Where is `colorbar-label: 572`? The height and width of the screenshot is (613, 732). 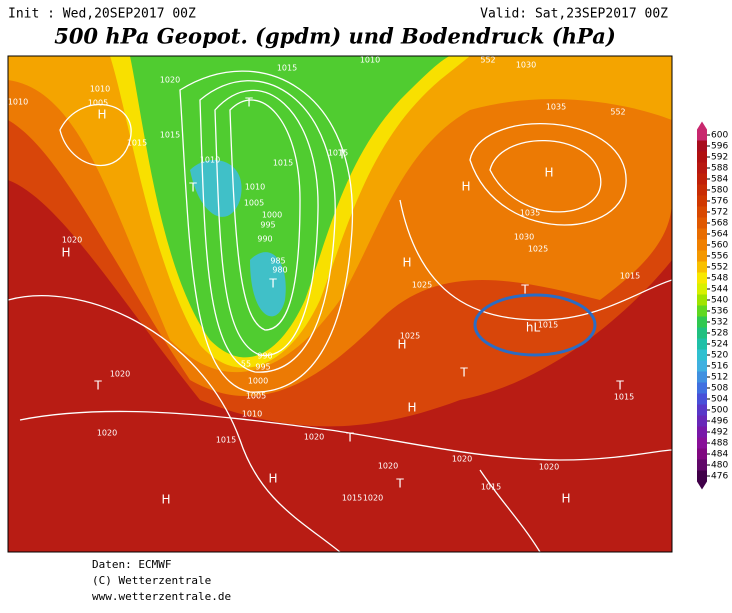 colorbar-label: 572 is located at coordinates (719, 213).